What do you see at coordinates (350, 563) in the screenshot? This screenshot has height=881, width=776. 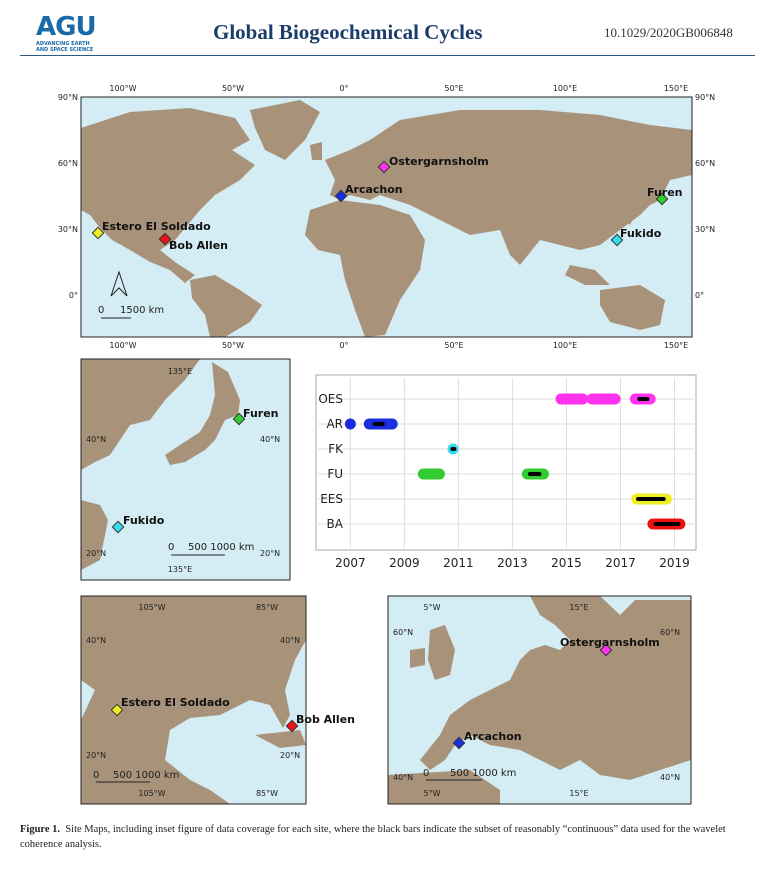 I see `x-tick-label: 2007` at bounding box center [350, 563].